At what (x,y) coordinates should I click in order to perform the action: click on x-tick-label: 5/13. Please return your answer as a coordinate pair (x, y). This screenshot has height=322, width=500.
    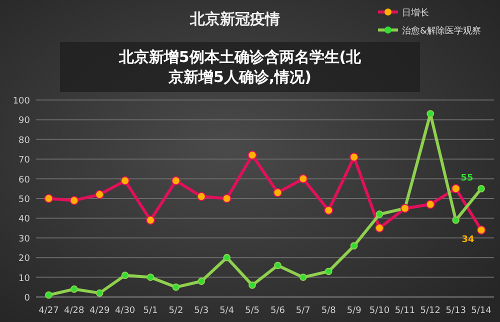
    Looking at the image, I should click on (456, 311).